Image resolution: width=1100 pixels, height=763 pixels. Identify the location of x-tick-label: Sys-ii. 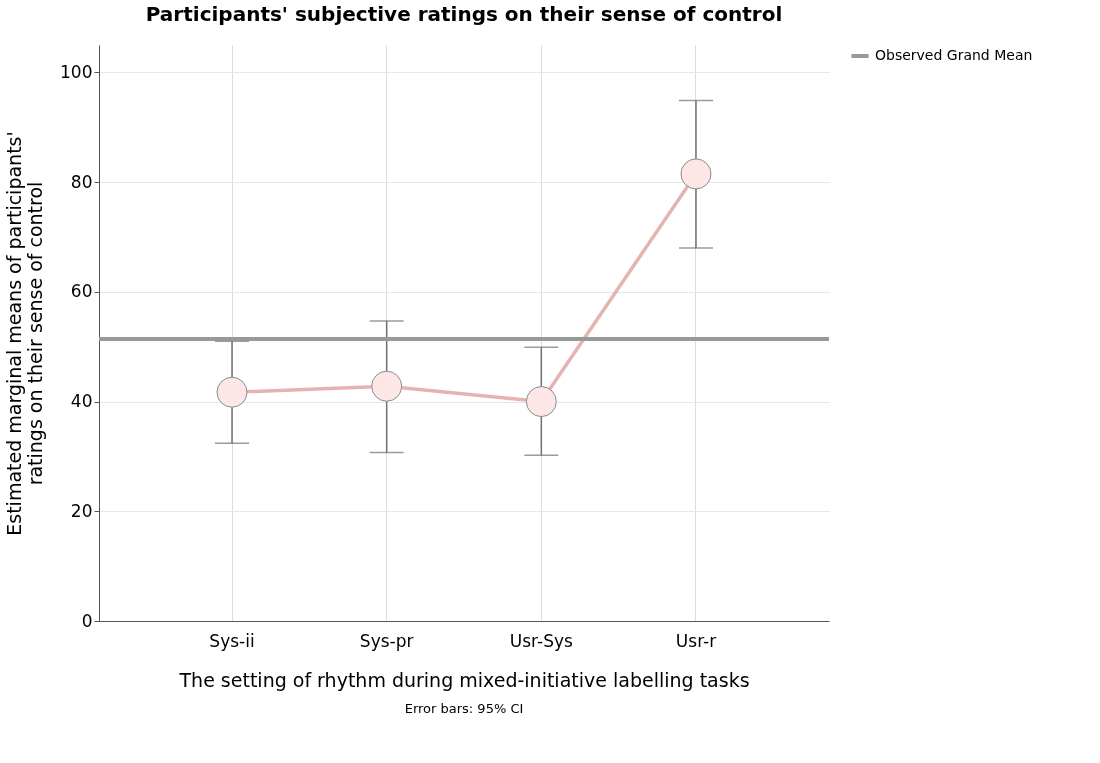
(232, 640).